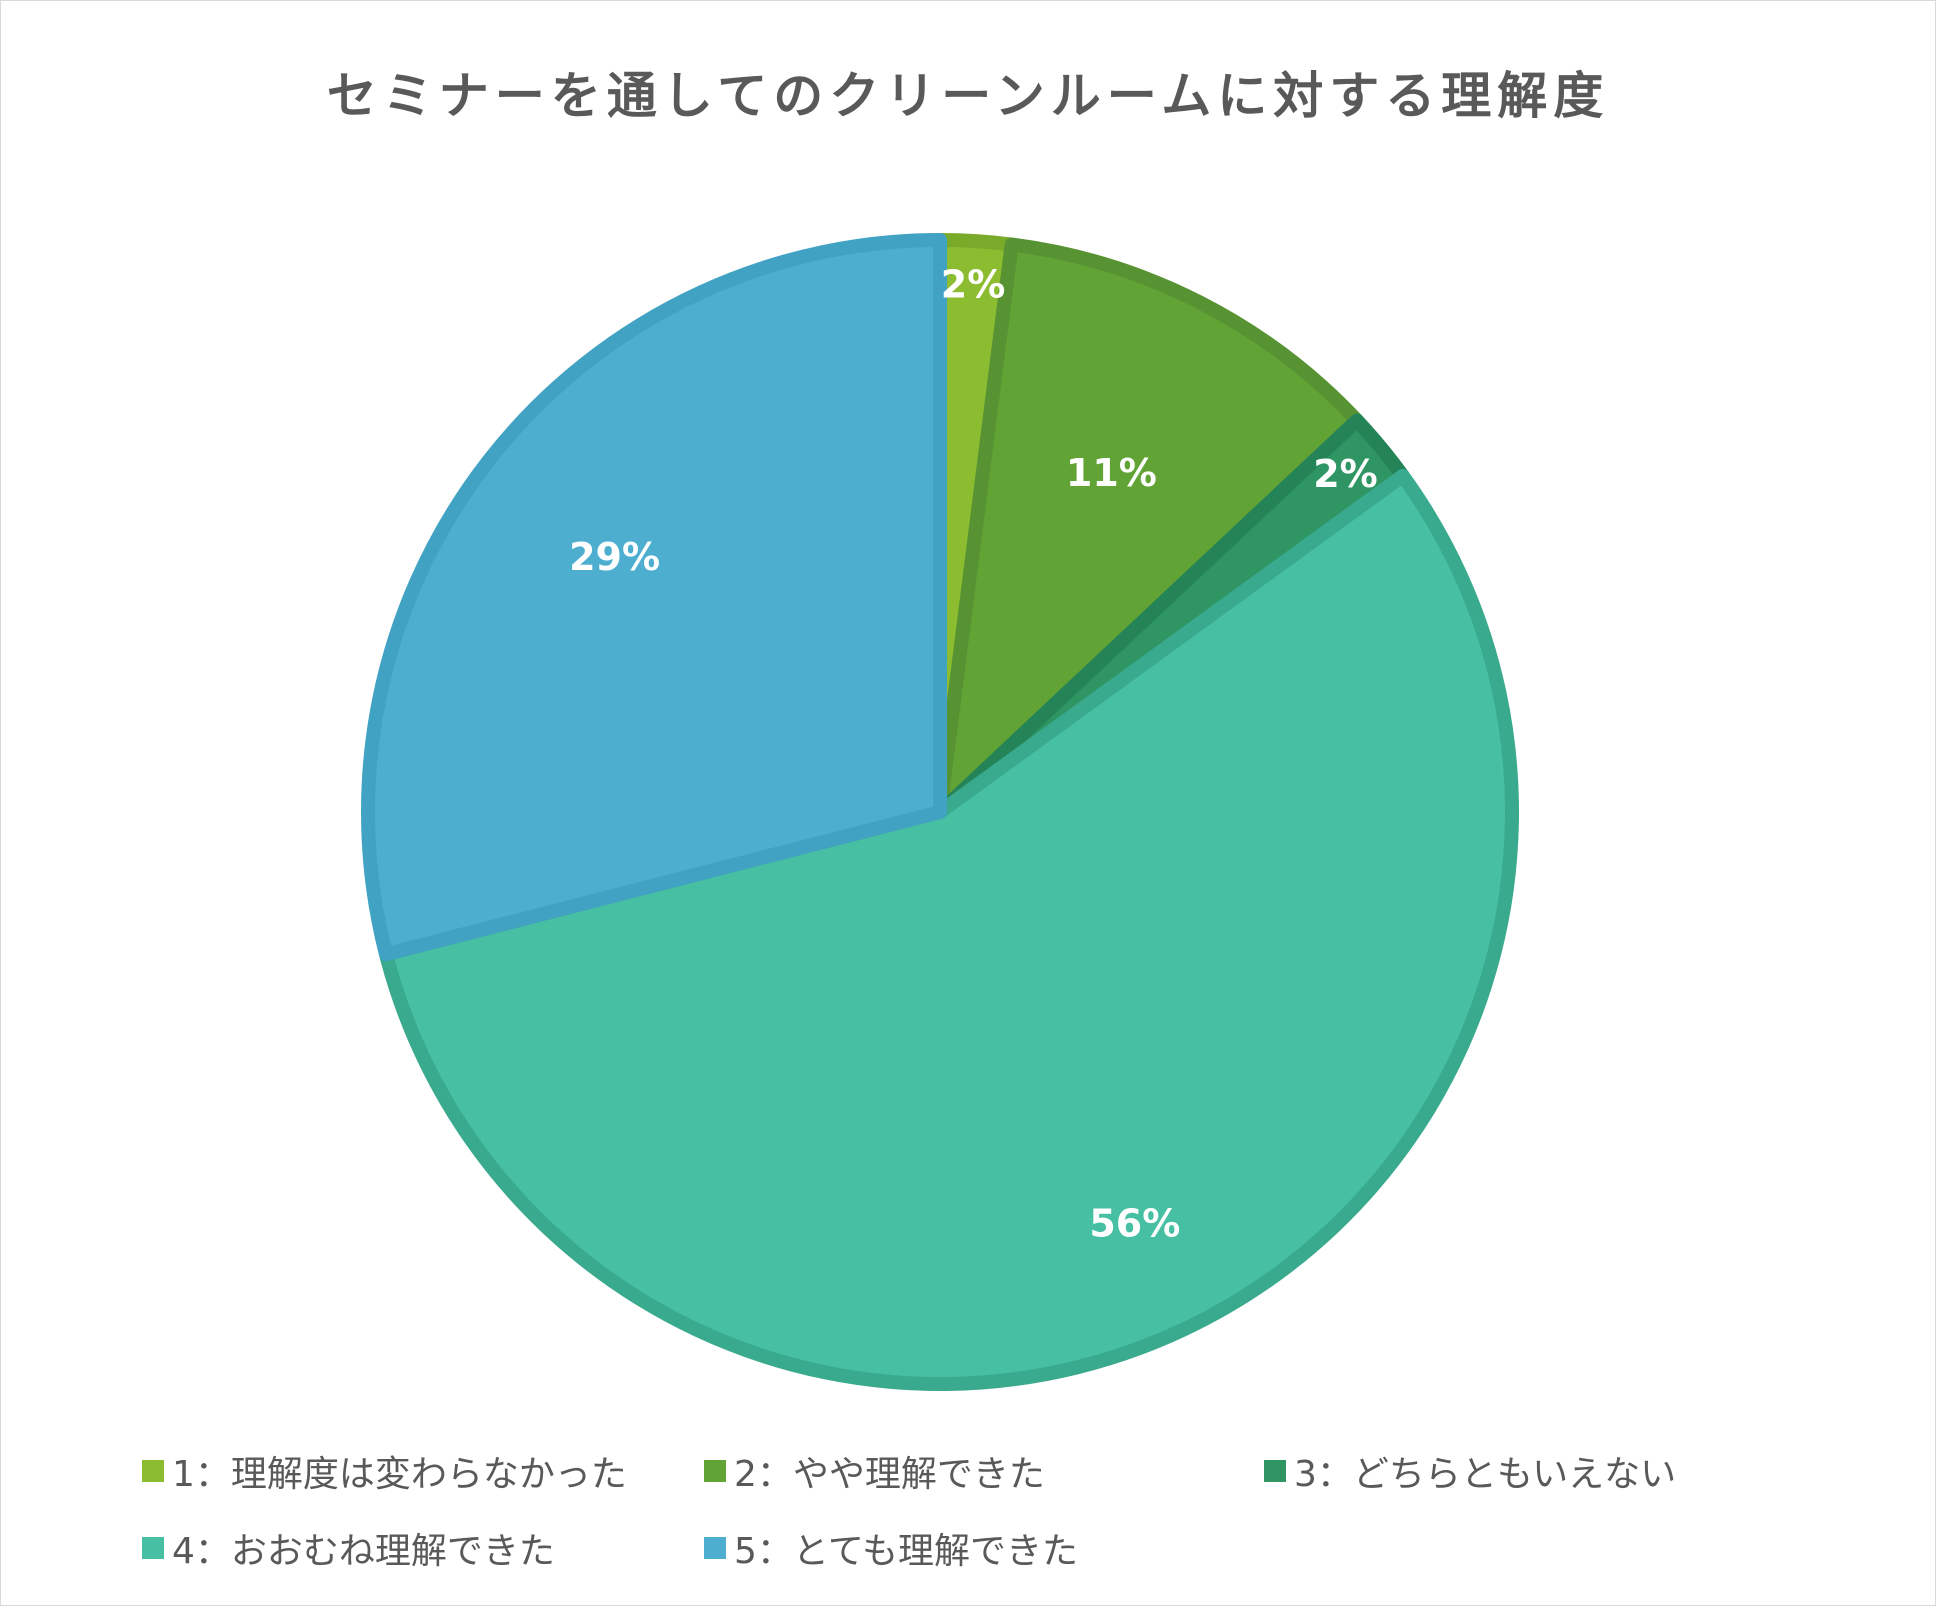  I want to click on data-label-3: 2%, so click(1345, 474).